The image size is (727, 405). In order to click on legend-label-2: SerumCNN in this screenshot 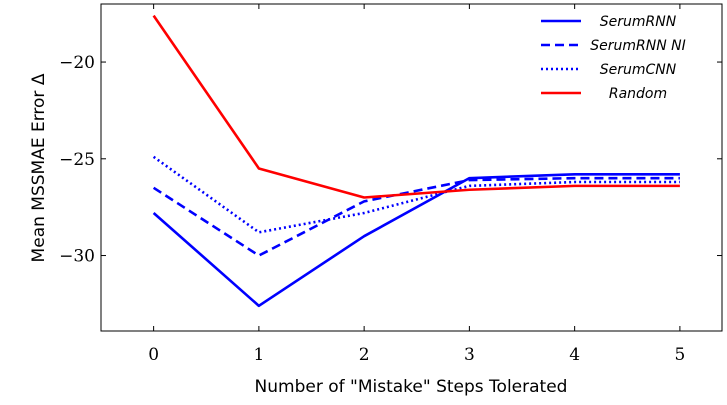, I will do `click(638, 70)`.